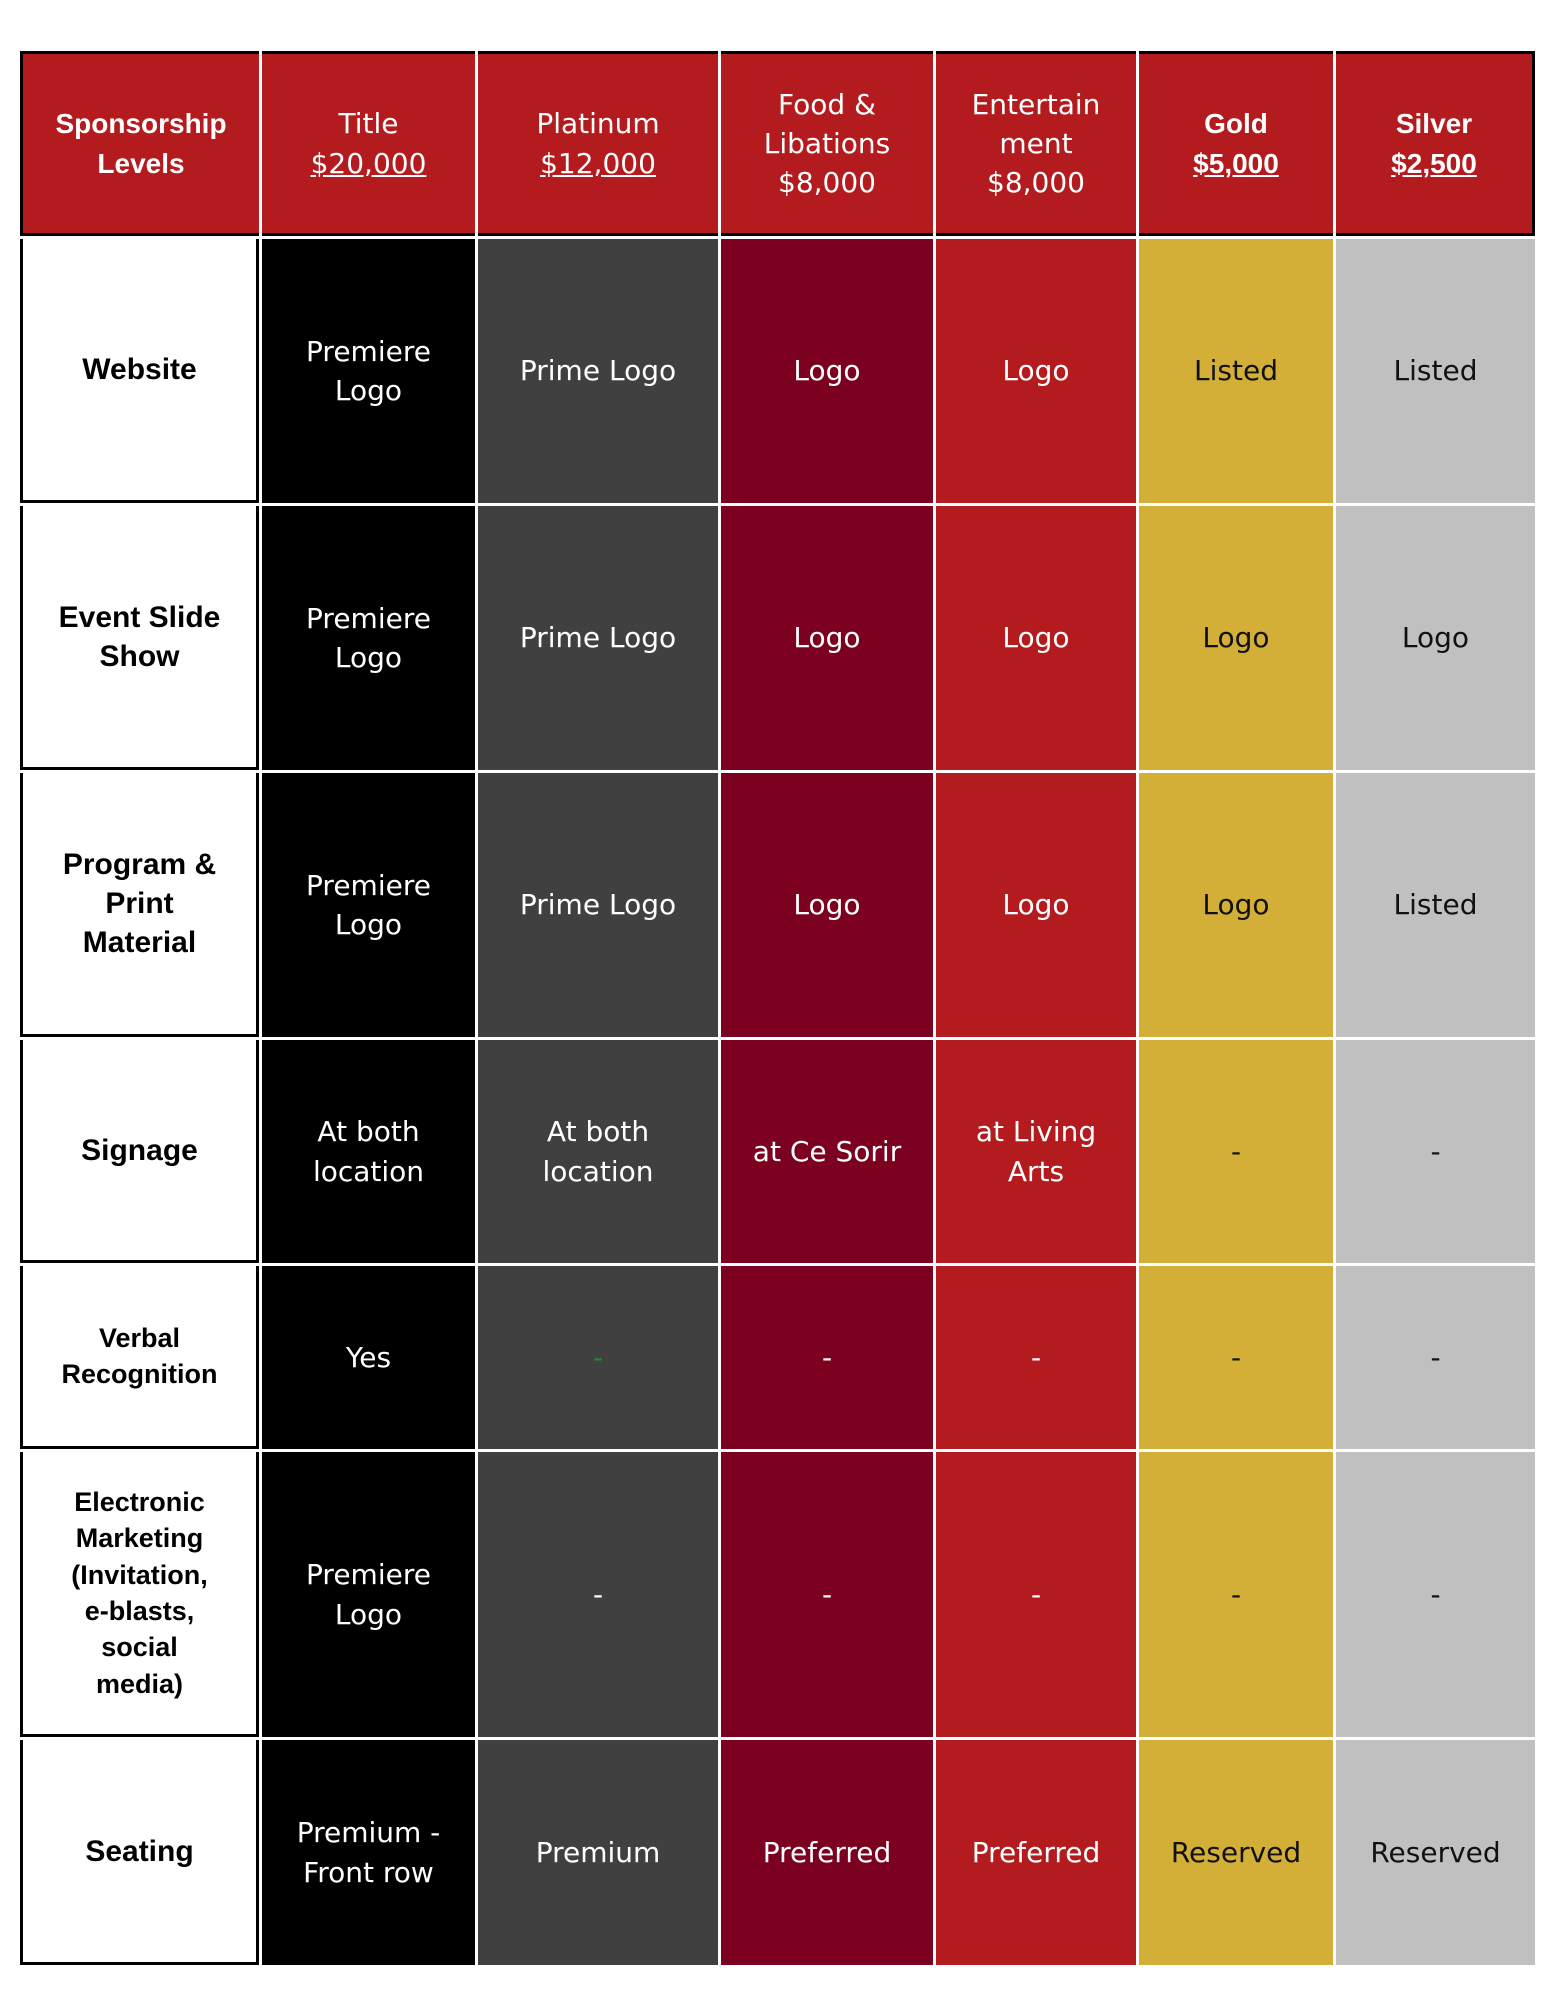 This screenshot has width=1545, height=2000. What do you see at coordinates (139, 1852) in the screenshot?
I see `row-label-seating: Seating` at bounding box center [139, 1852].